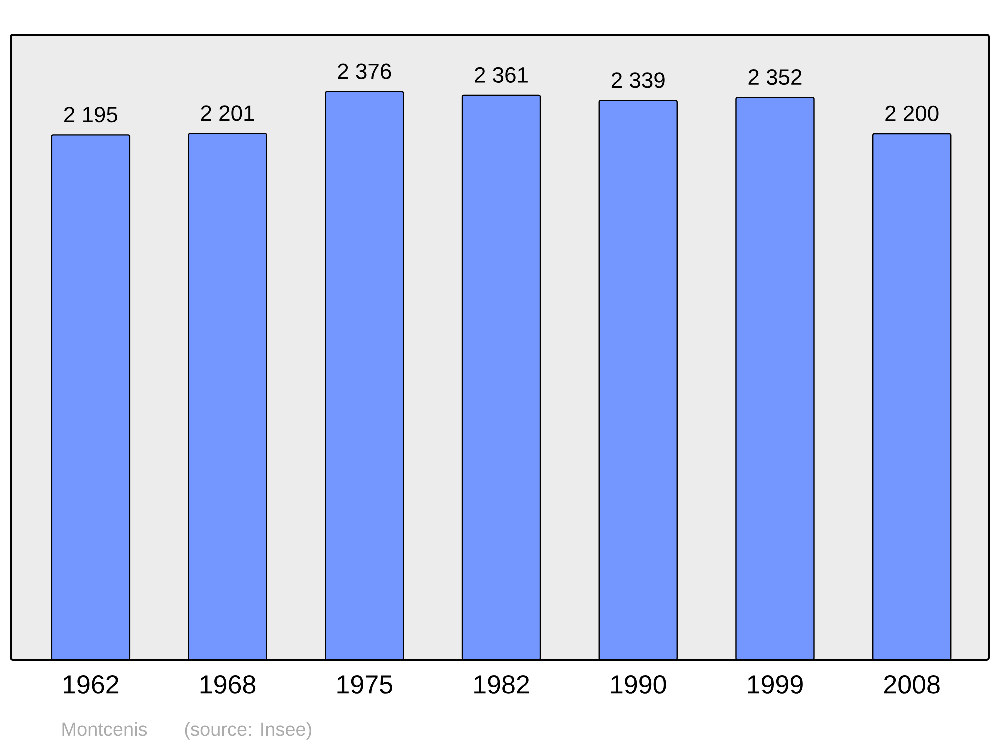 The height and width of the screenshot is (747, 1000). Describe the element at coordinates (912, 685) in the screenshot. I see `x-tick-label: 2008` at that location.